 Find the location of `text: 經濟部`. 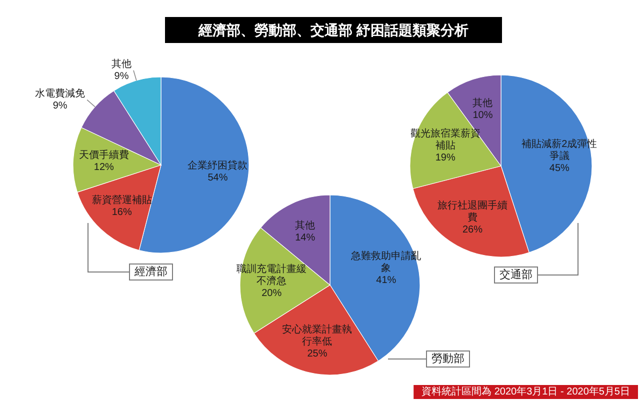

text: 經濟部 is located at coordinates (151, 271).